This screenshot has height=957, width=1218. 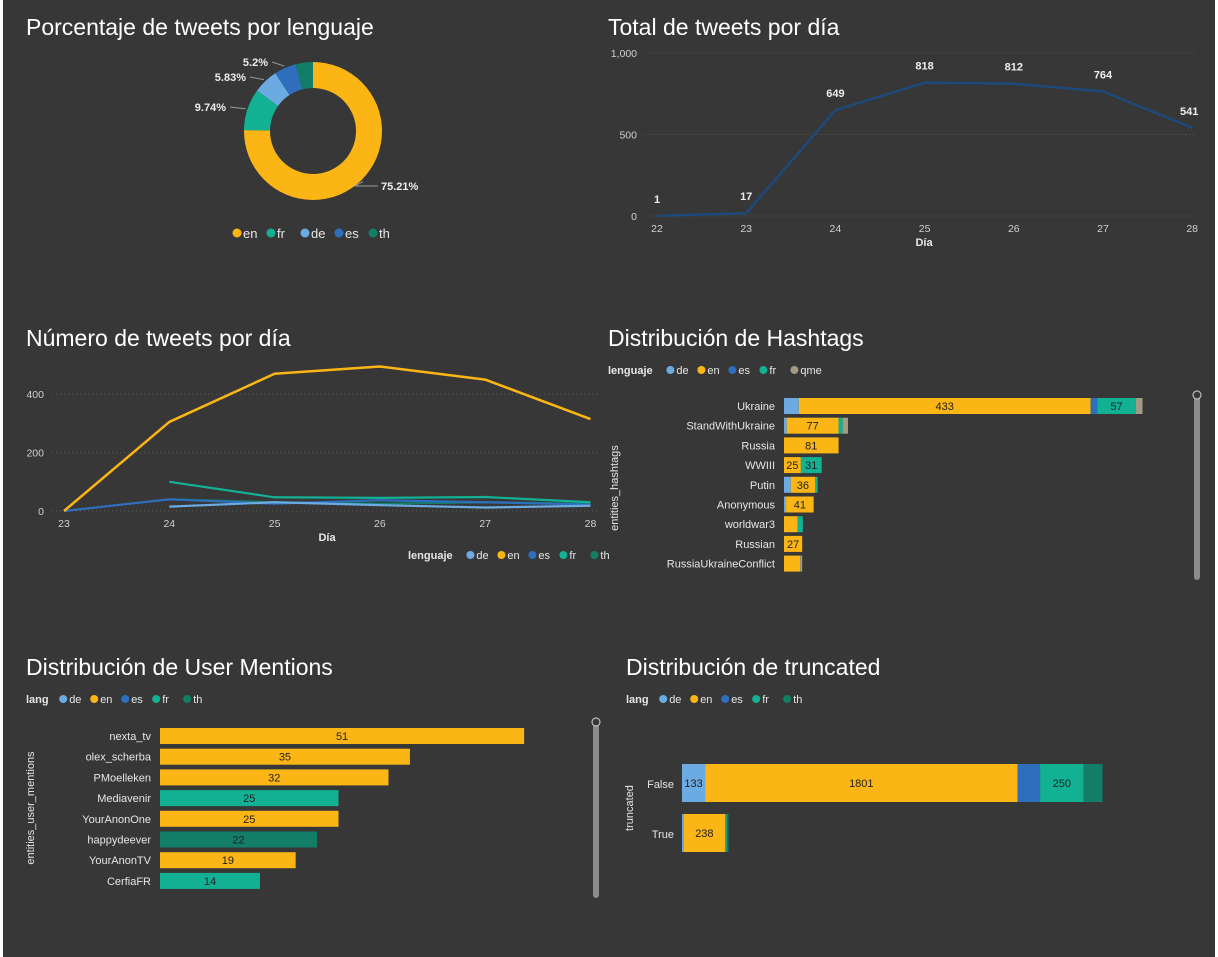 What do you see at coordinates (261, 110) in the screenshot?
I see `donut-slice-fr` at bounding box center [261, 110].